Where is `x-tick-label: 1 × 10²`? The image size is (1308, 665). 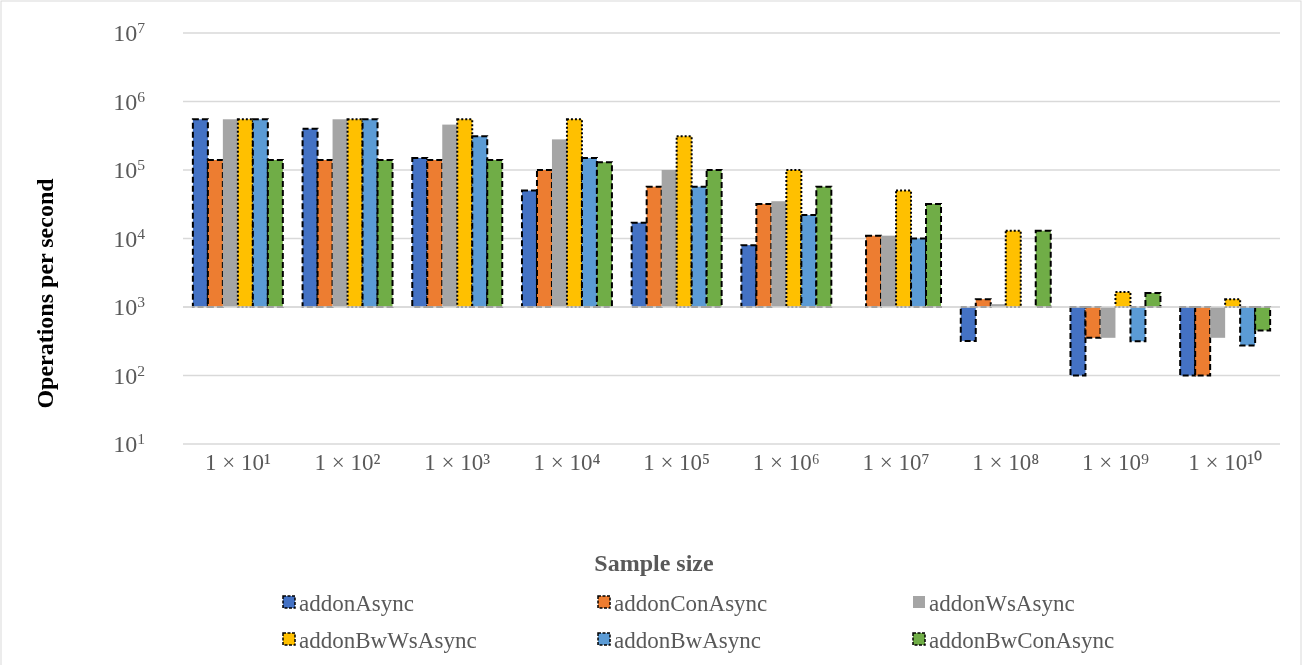 x-tick-label: 1 × 10² is located at coordinates (347, 462).